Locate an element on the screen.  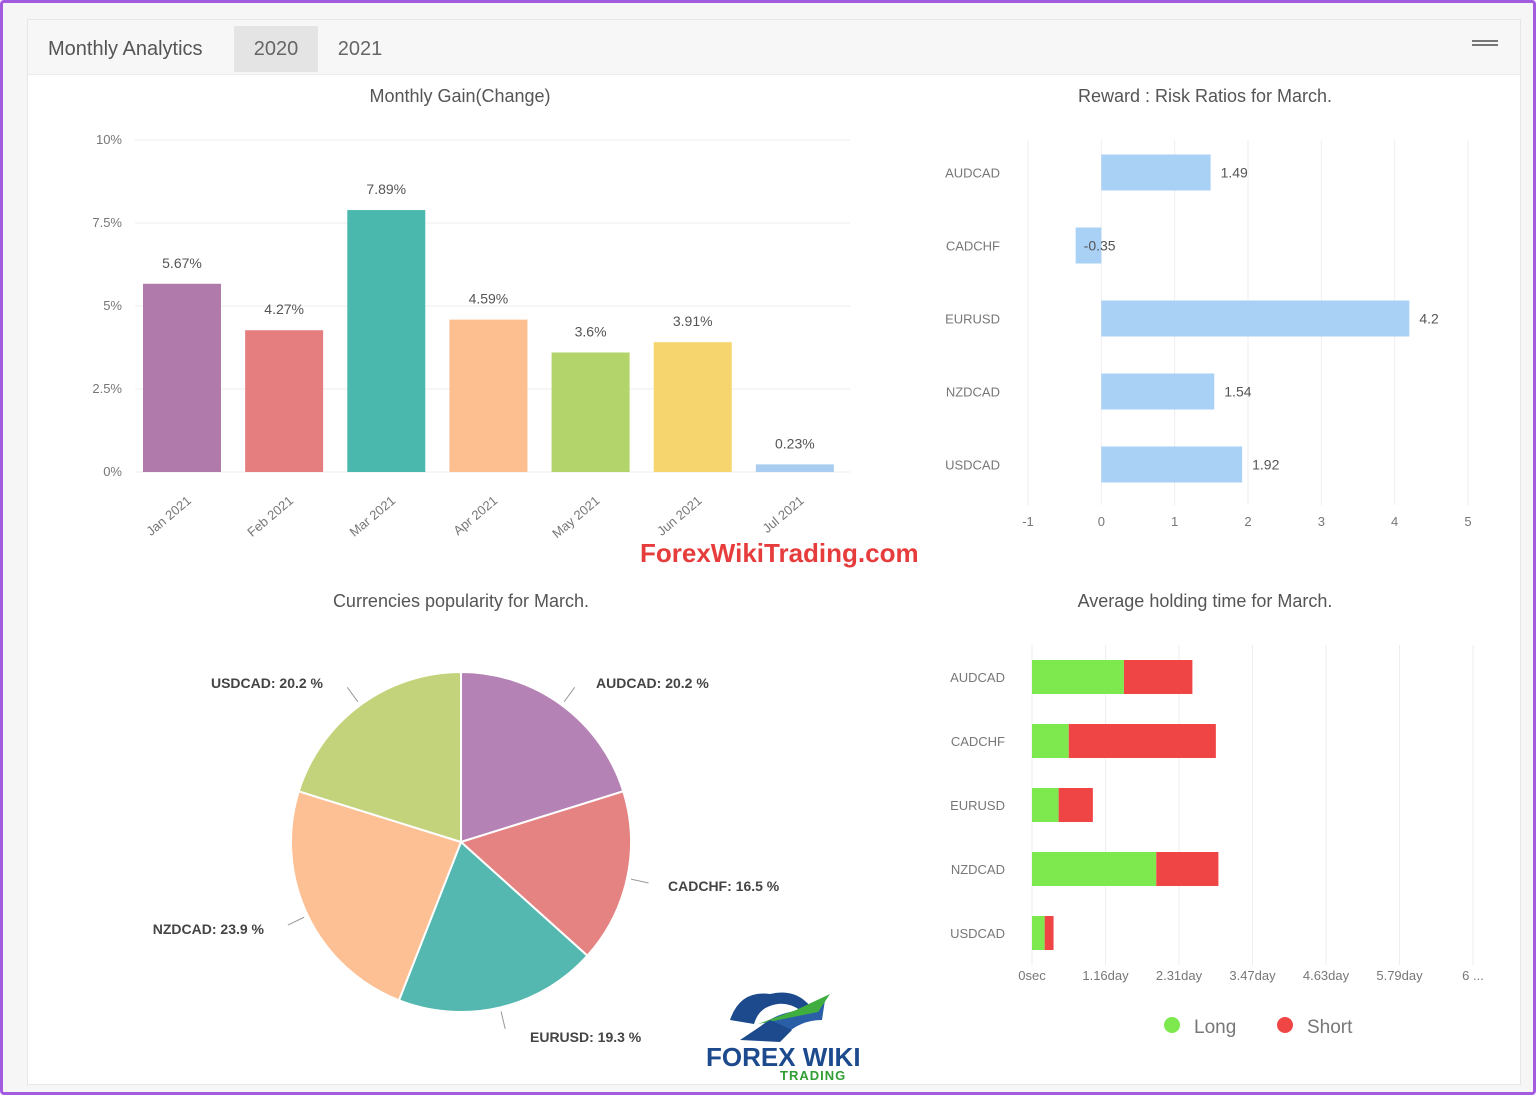
logo-text-trading: TRADING is located at coordinates (813, 1075).